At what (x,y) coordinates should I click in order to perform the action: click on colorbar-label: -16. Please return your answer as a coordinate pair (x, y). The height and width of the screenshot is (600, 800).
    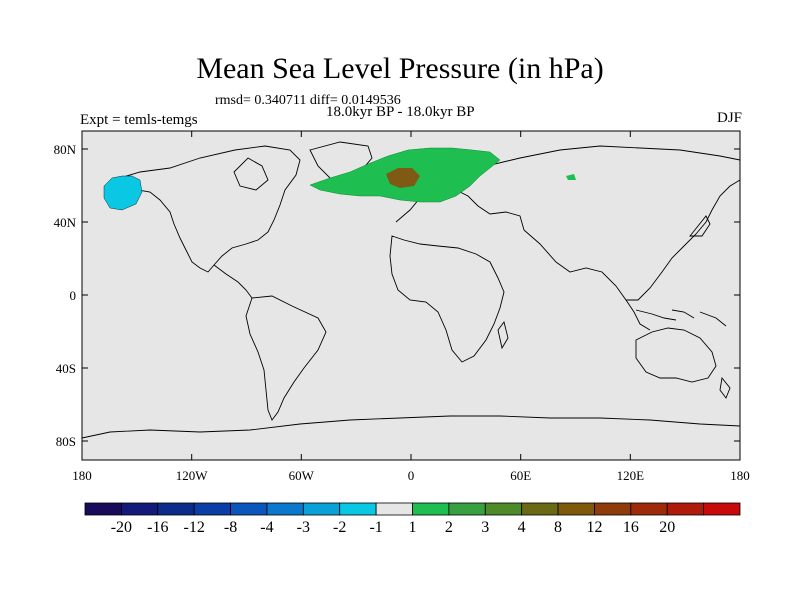
    Looking at the image, I should click on (157, 527).